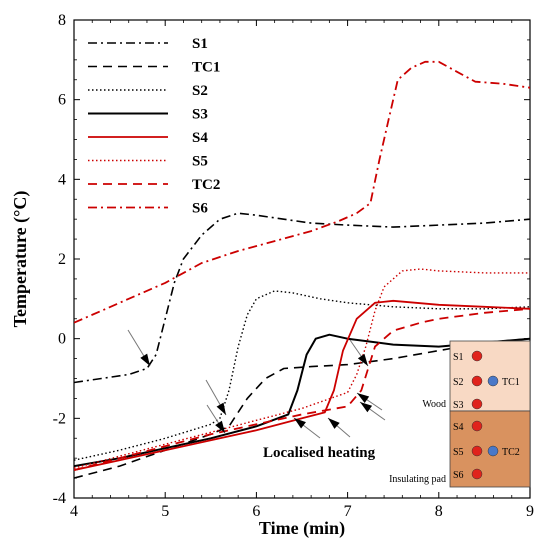 The height and width of the screenshot is (549, 550). What do you see at coordinates (458, 405) in the screenshot?
I see `inset-label-s3: S3` at bounding box center [458, 405].